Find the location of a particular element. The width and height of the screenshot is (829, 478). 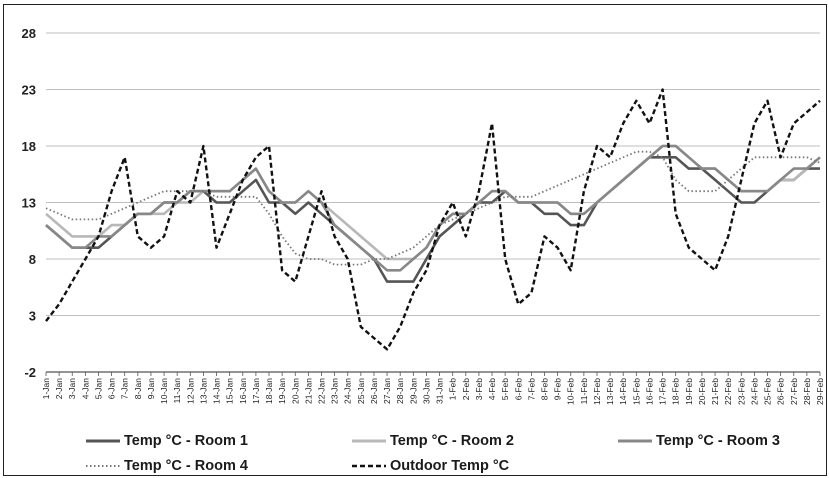

x-tick-label: 7-Feb is located at coordinates (531, 389).